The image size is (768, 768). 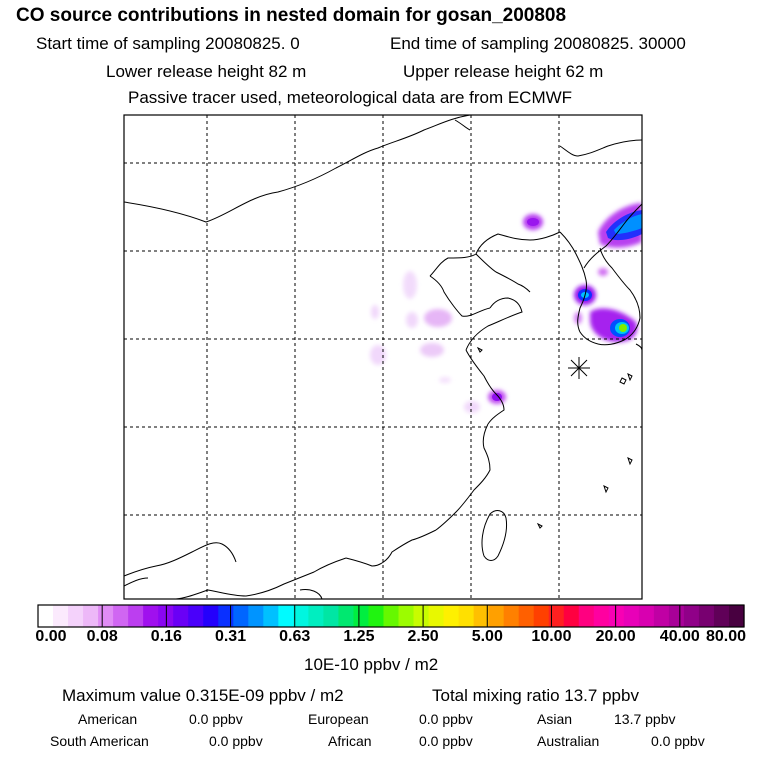 I want to click on colorbar-tick-label: 0.16, so click(x=166, y=636).